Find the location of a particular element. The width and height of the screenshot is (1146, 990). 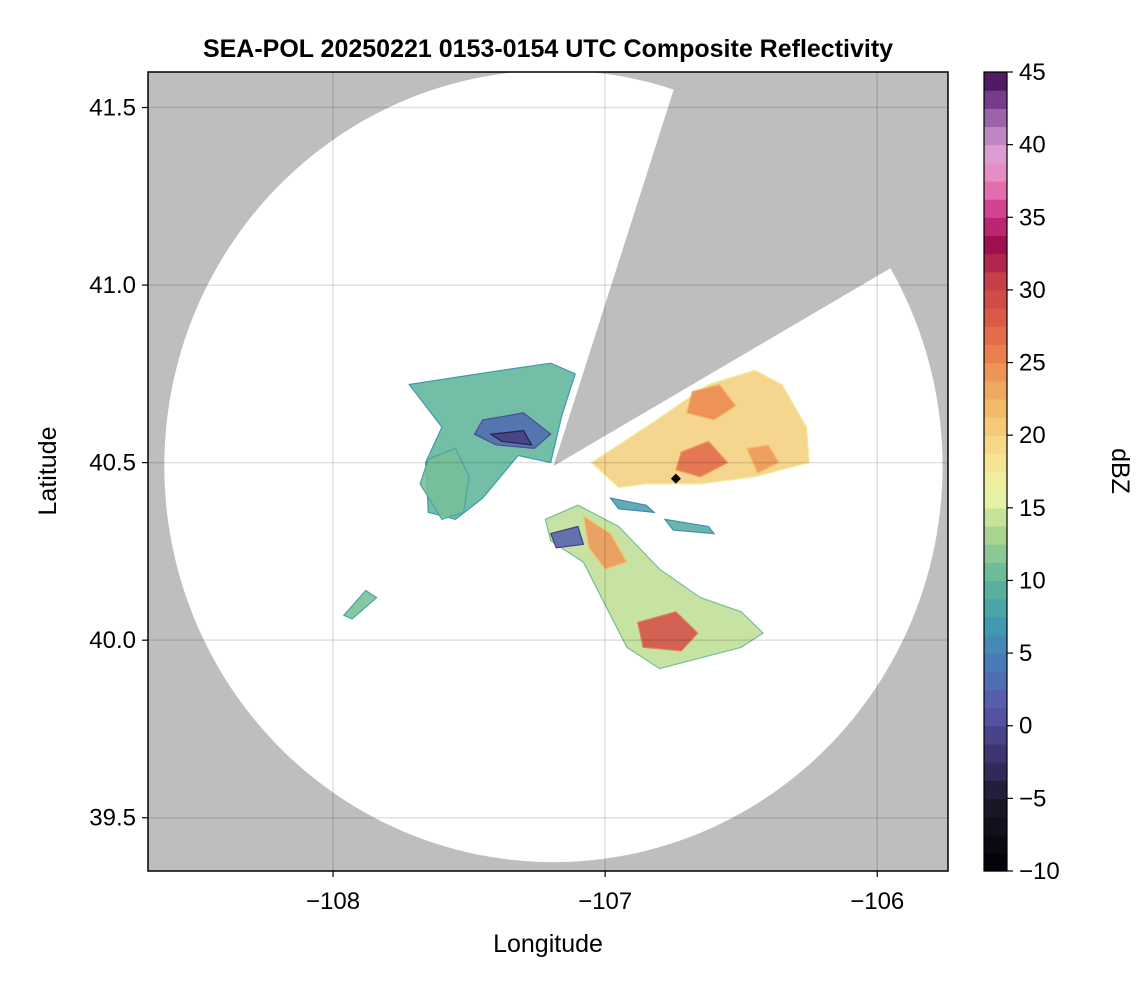

y-tick-label-1: 40.0 is located at coordinates (112, 640).